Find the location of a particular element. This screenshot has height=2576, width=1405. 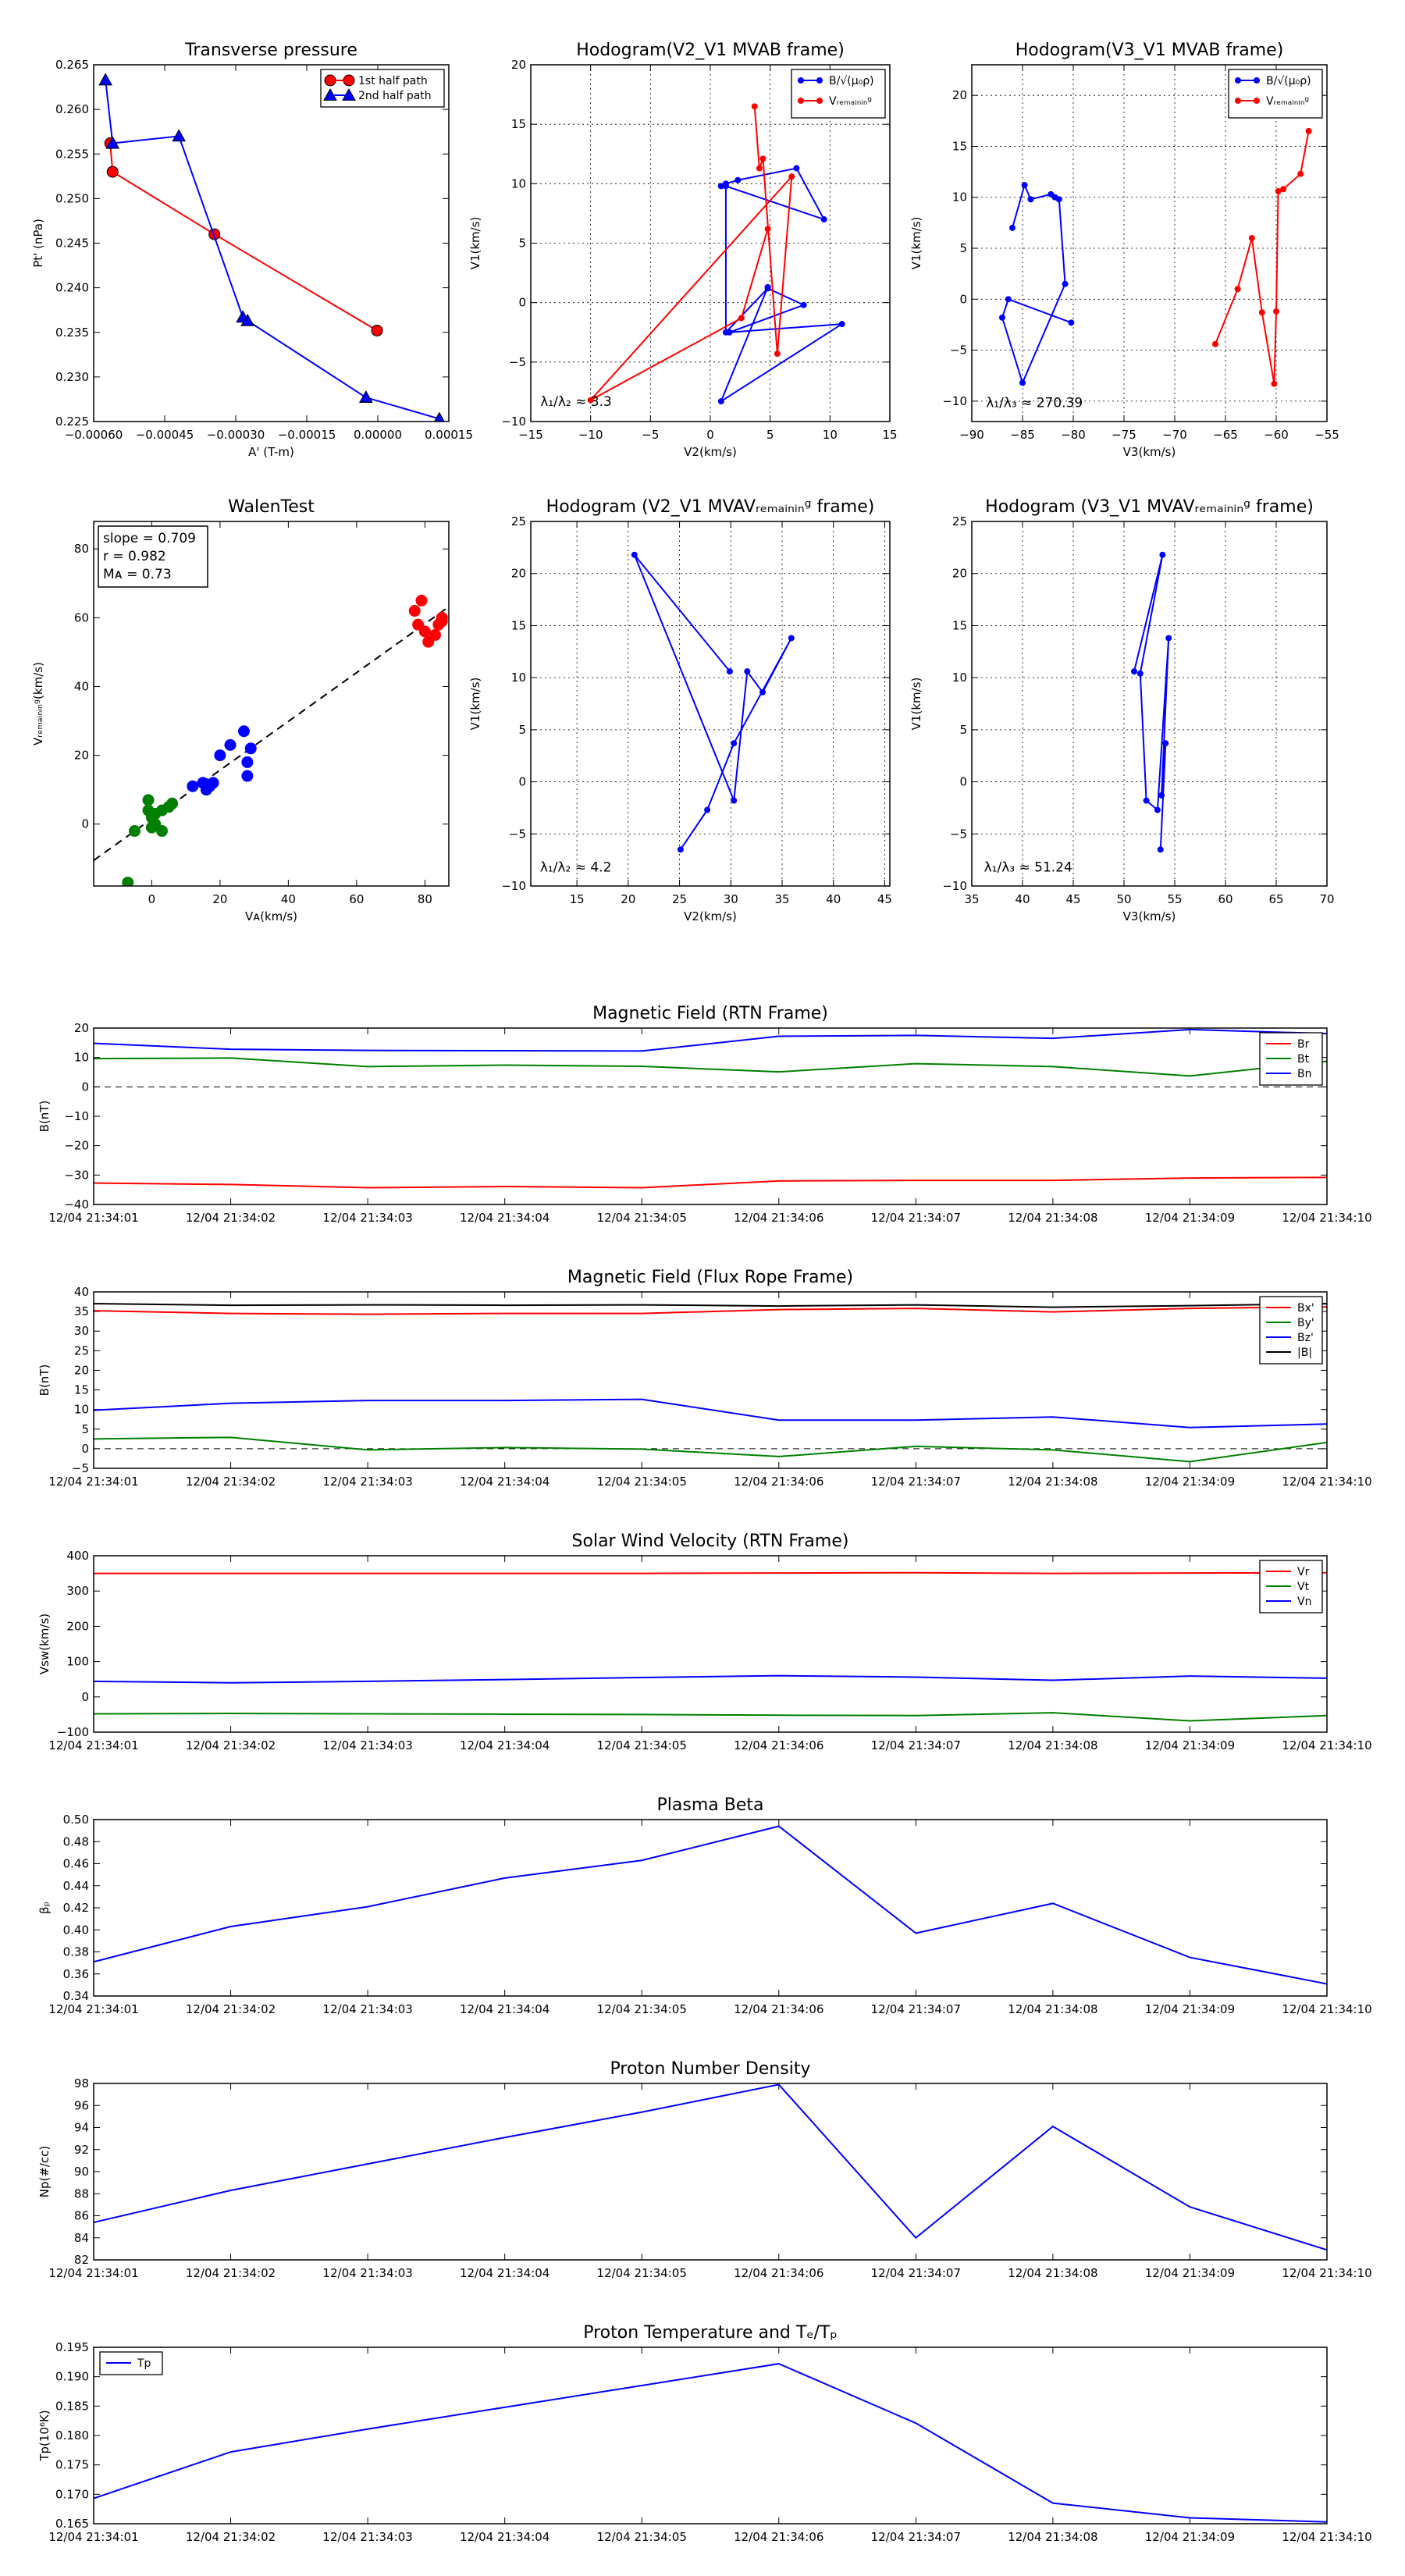

y-axis-label: Vᵣₑₘₐᵢₙᵢₙᵍ(km/s) is located at coordinates (38, 703).